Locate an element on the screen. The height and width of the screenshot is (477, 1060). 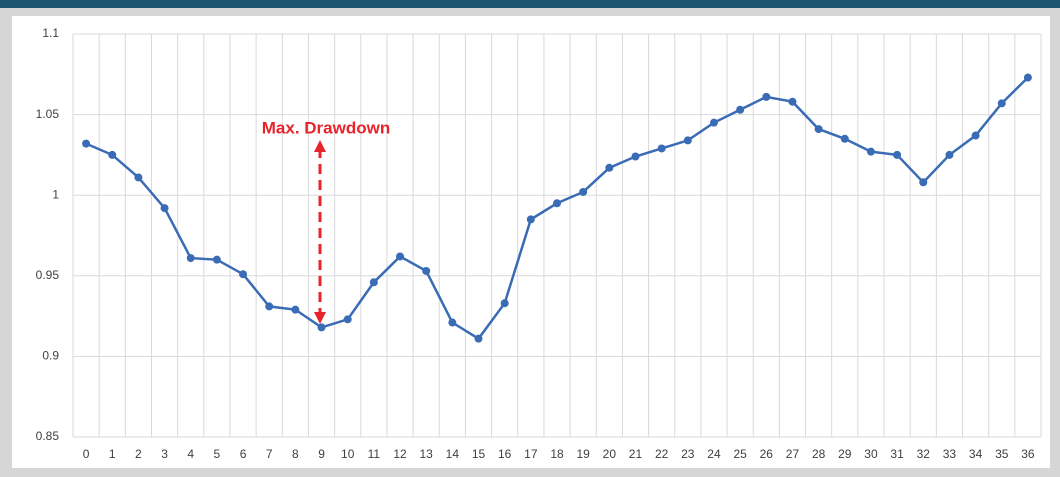
x-tick-label: 13 is located at coordinates (427, 454).